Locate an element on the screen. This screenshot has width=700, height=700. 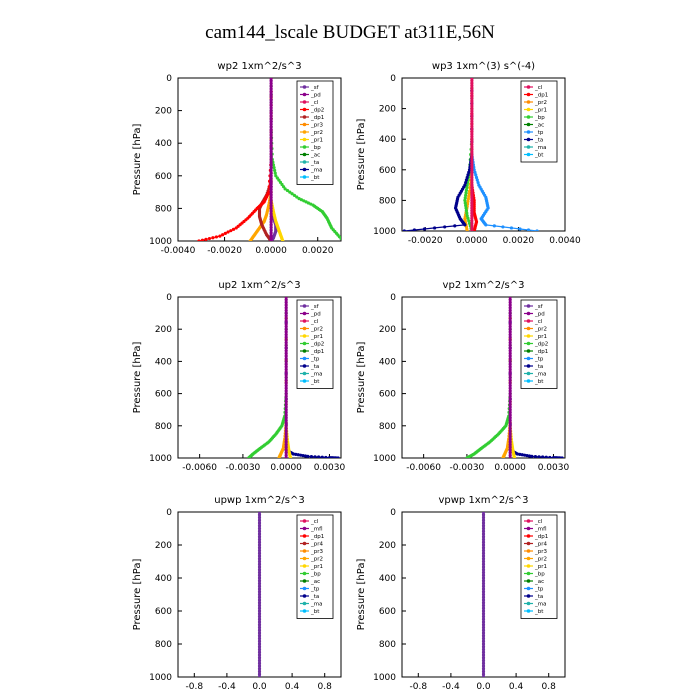
x-tick-label: 0.8 is located at coordinates (325, 687).